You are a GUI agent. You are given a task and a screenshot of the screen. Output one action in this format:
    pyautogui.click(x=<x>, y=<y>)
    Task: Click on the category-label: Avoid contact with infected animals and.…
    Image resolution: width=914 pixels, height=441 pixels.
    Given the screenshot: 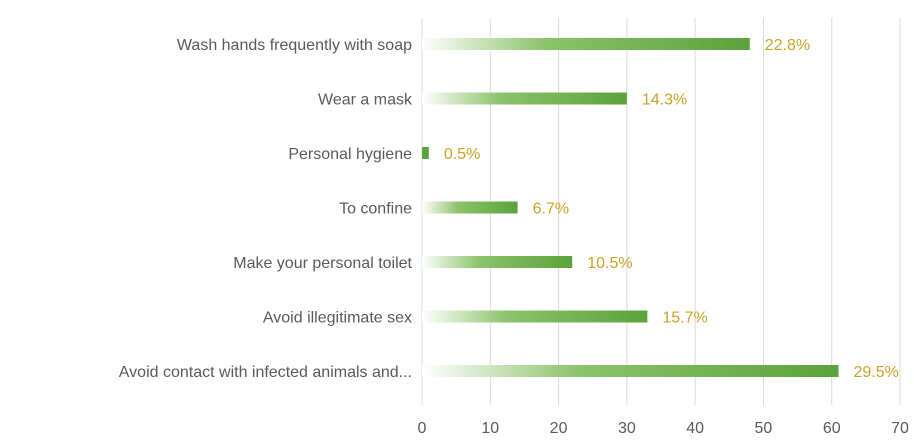 What is the action you would take?
    pyautogui.click(x=265, y=372)
    